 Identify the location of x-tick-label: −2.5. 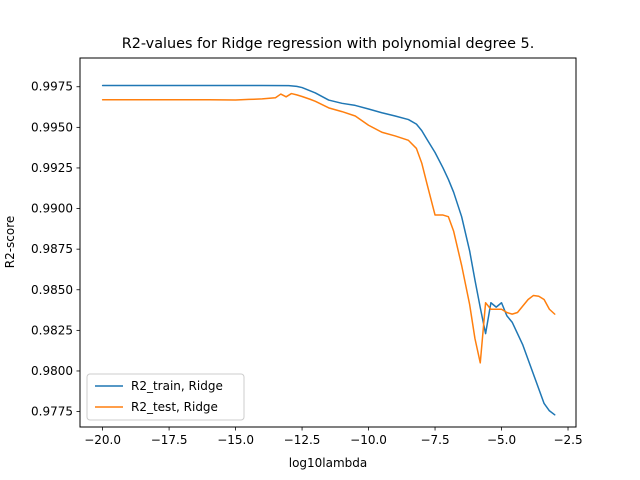
(567, 440).